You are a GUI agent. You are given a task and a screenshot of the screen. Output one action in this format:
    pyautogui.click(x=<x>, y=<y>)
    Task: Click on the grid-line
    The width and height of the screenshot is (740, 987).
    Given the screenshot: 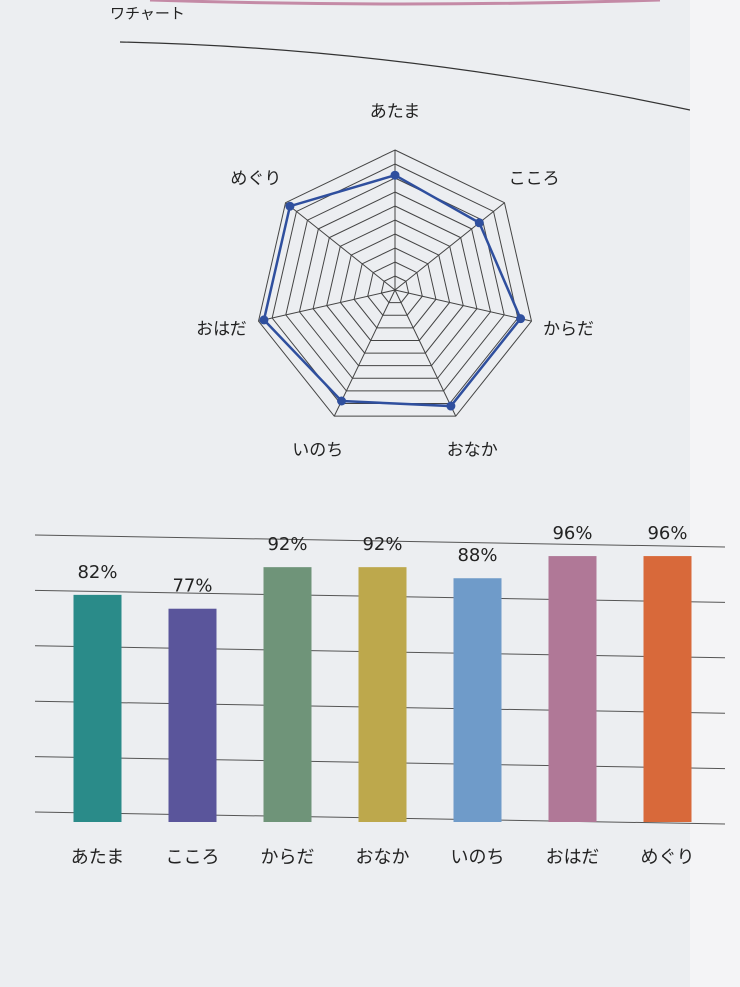 What is the action you would take?
    pyautogui.click(x=380, y=541)
    